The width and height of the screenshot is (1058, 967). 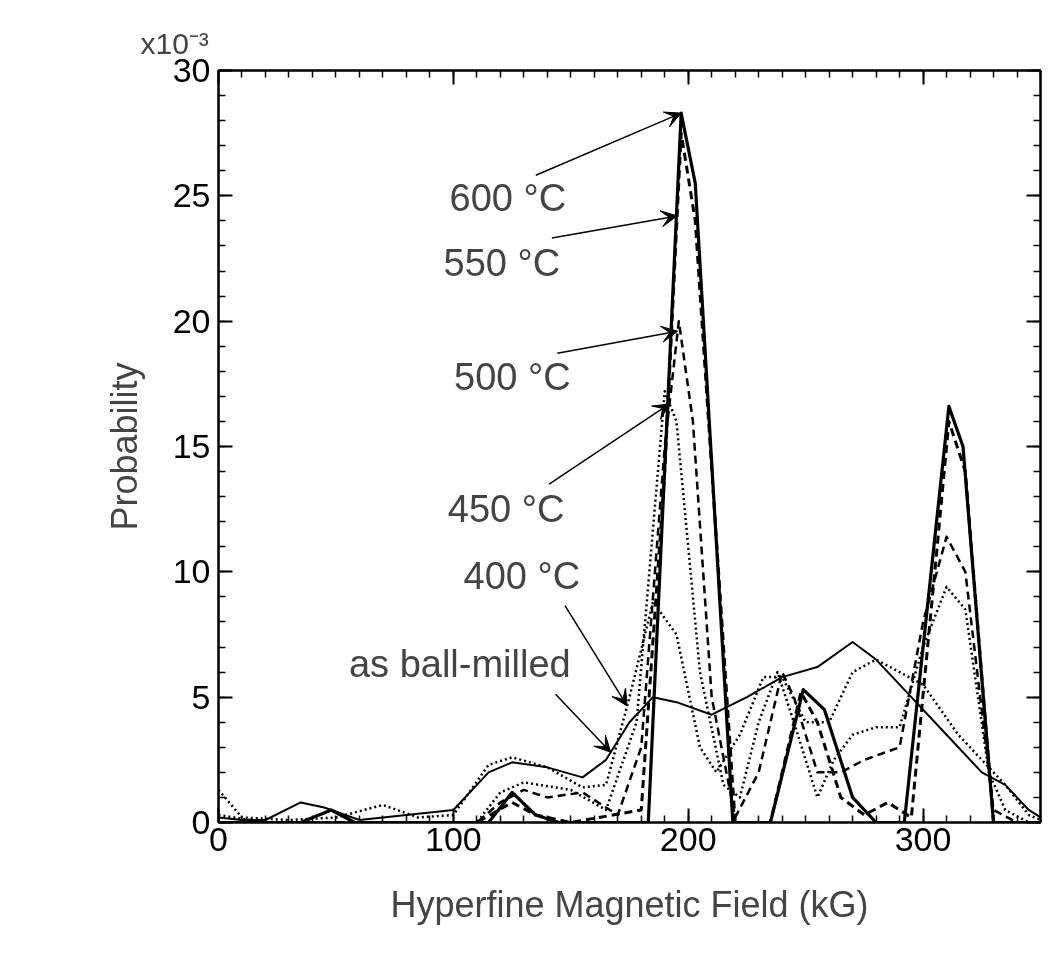 What do you see at coordinates (191, 446) in the screenshot?
I see `y-tick-label: 15` at bounding box center [191, 446].